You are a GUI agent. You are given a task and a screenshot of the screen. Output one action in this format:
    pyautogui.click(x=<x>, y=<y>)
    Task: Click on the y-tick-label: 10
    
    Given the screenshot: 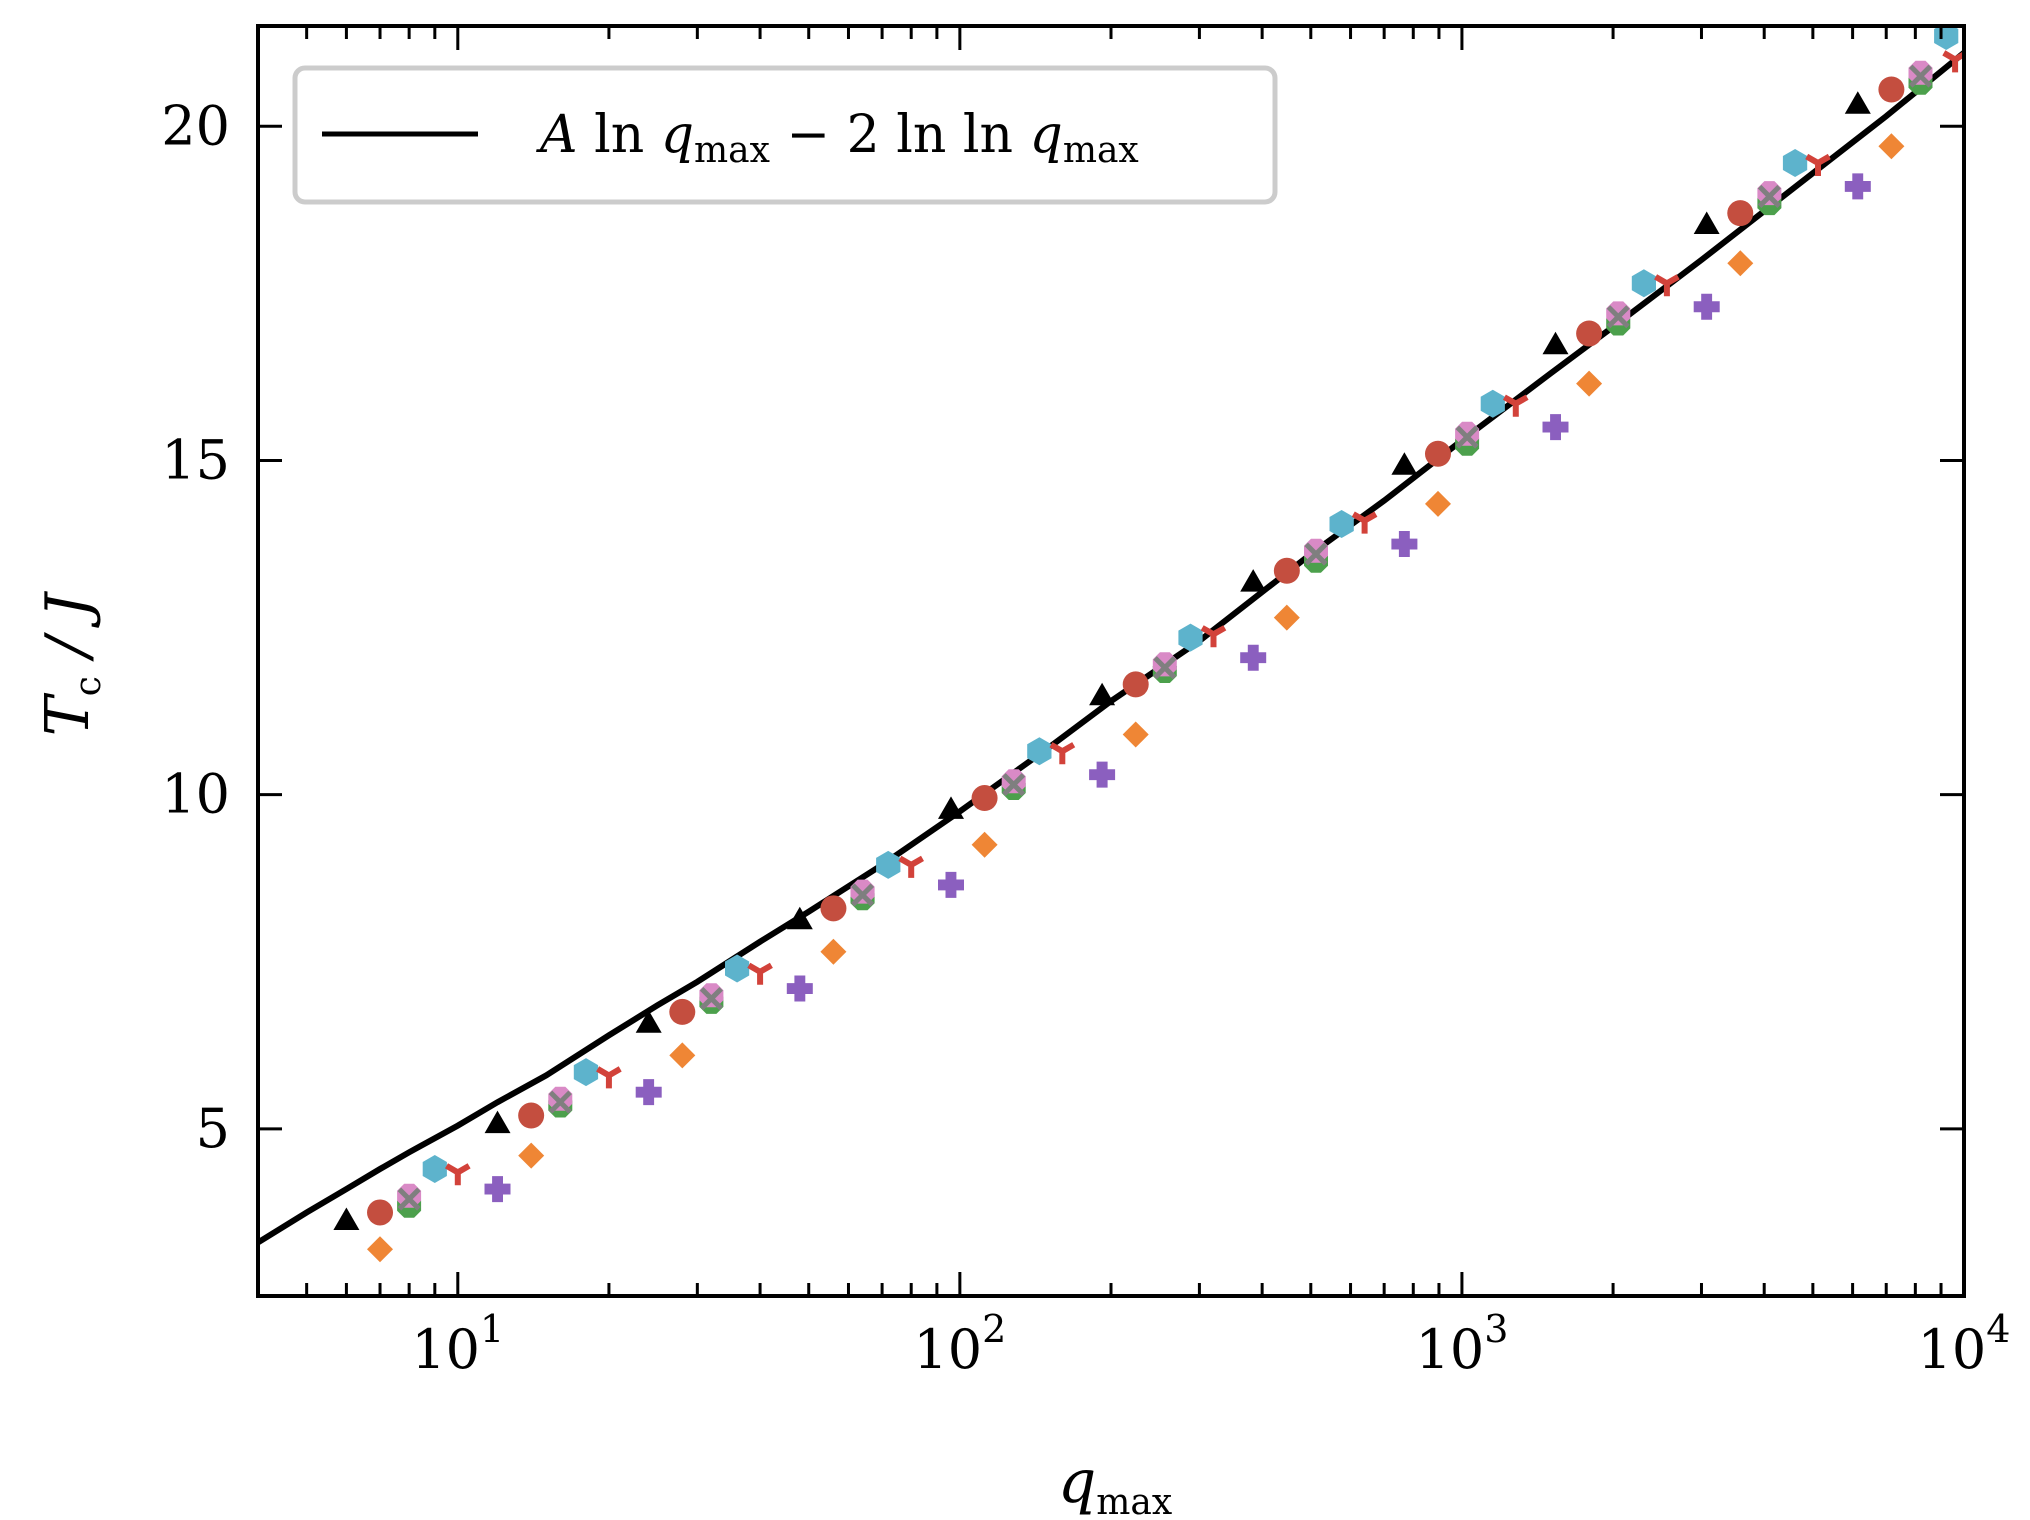 What is the action you would take?
    pyautogui.click(x=195, y=794)
    